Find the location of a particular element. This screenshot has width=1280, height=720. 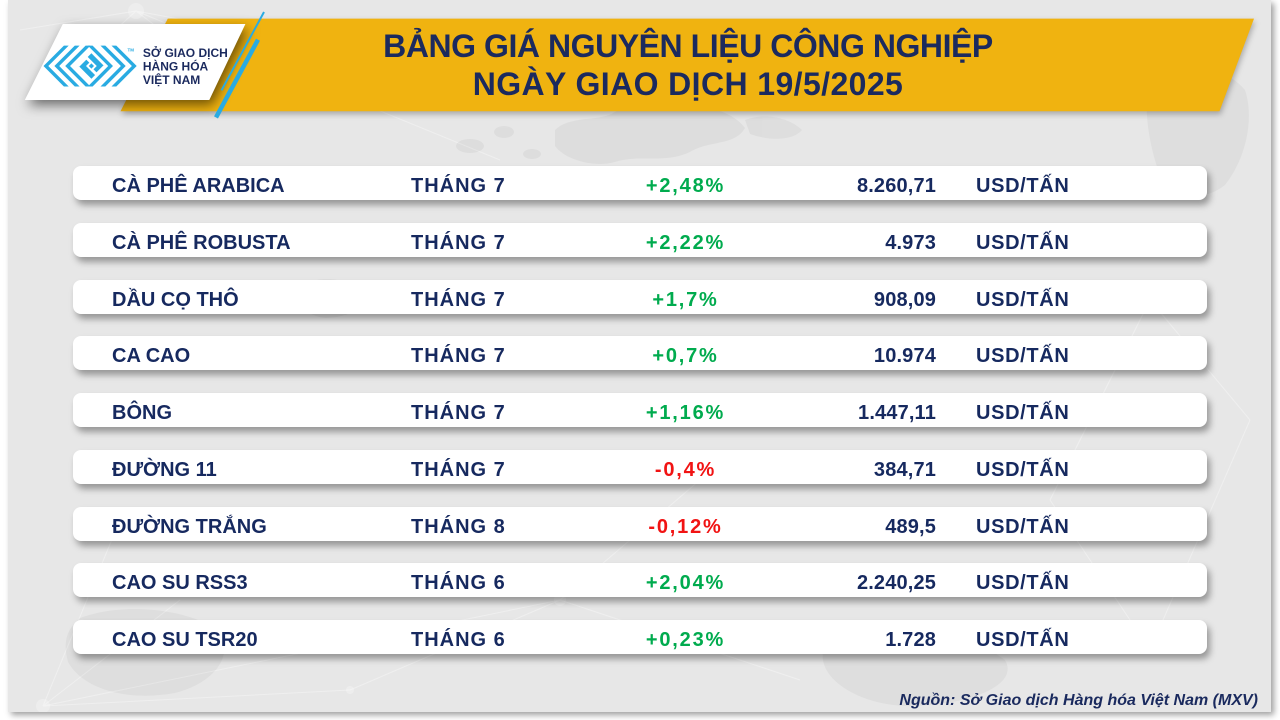

svg-text: VIỆT NAM is located at coordinates (171, 79).